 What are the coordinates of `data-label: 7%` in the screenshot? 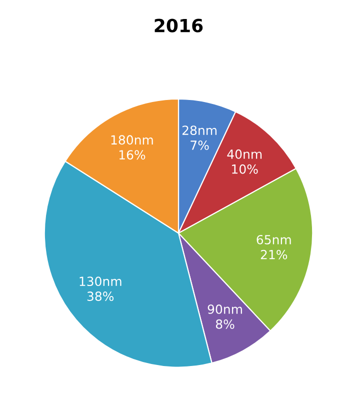 It's located at (199, 145).